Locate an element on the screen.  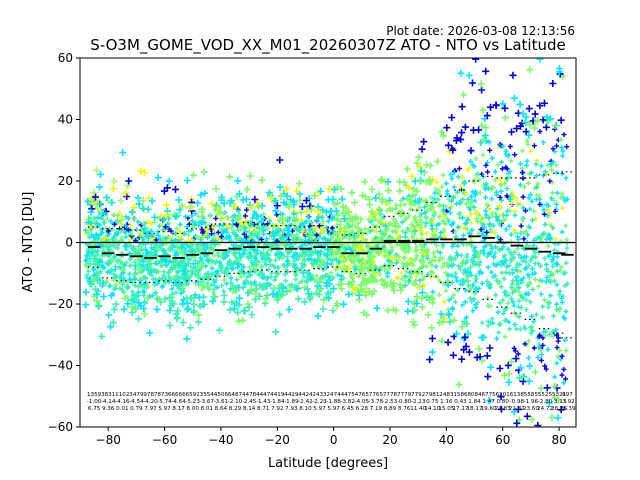
bin-label: -5.74 is located at coordinates (164, 402).